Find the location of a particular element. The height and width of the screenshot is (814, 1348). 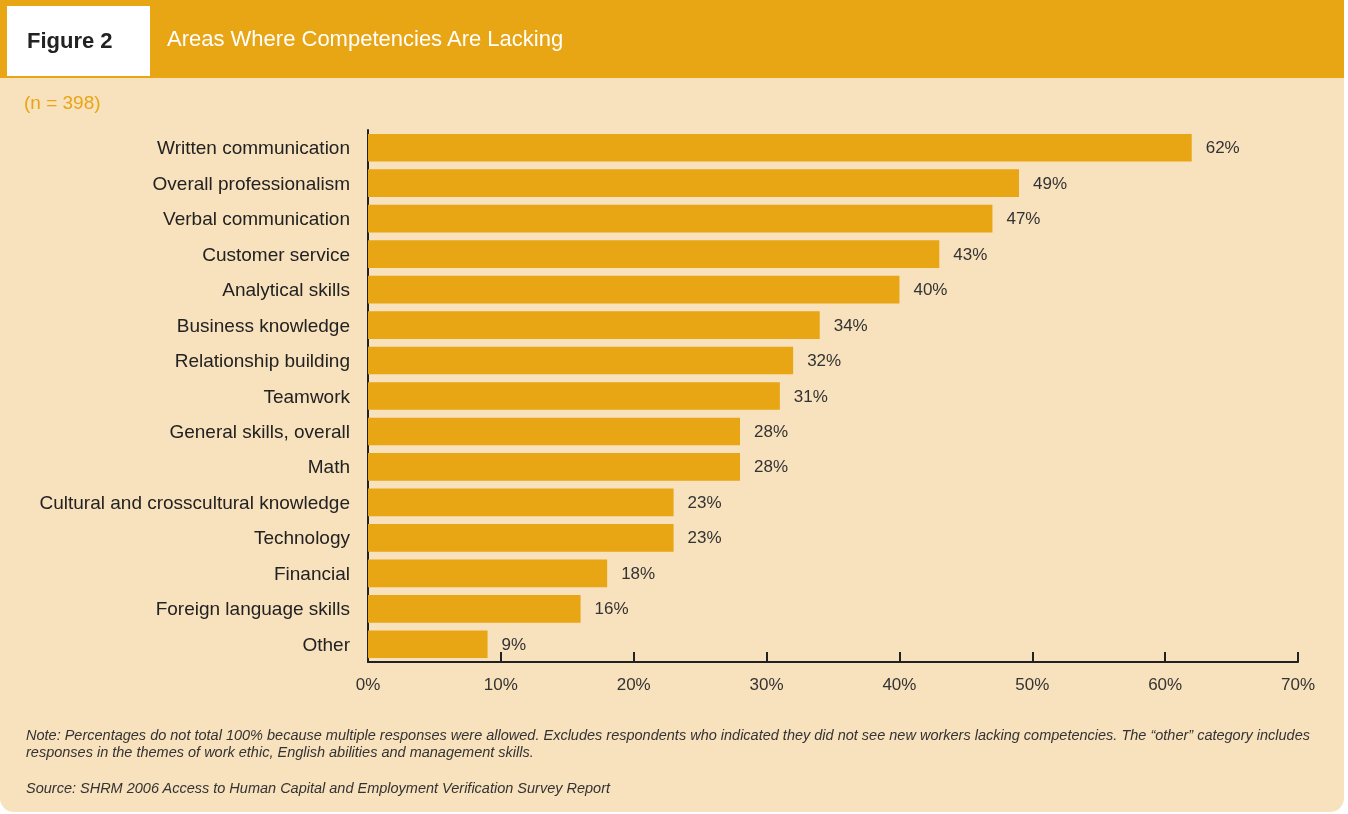

data-label: 31% is located at coordinates (810, 396).